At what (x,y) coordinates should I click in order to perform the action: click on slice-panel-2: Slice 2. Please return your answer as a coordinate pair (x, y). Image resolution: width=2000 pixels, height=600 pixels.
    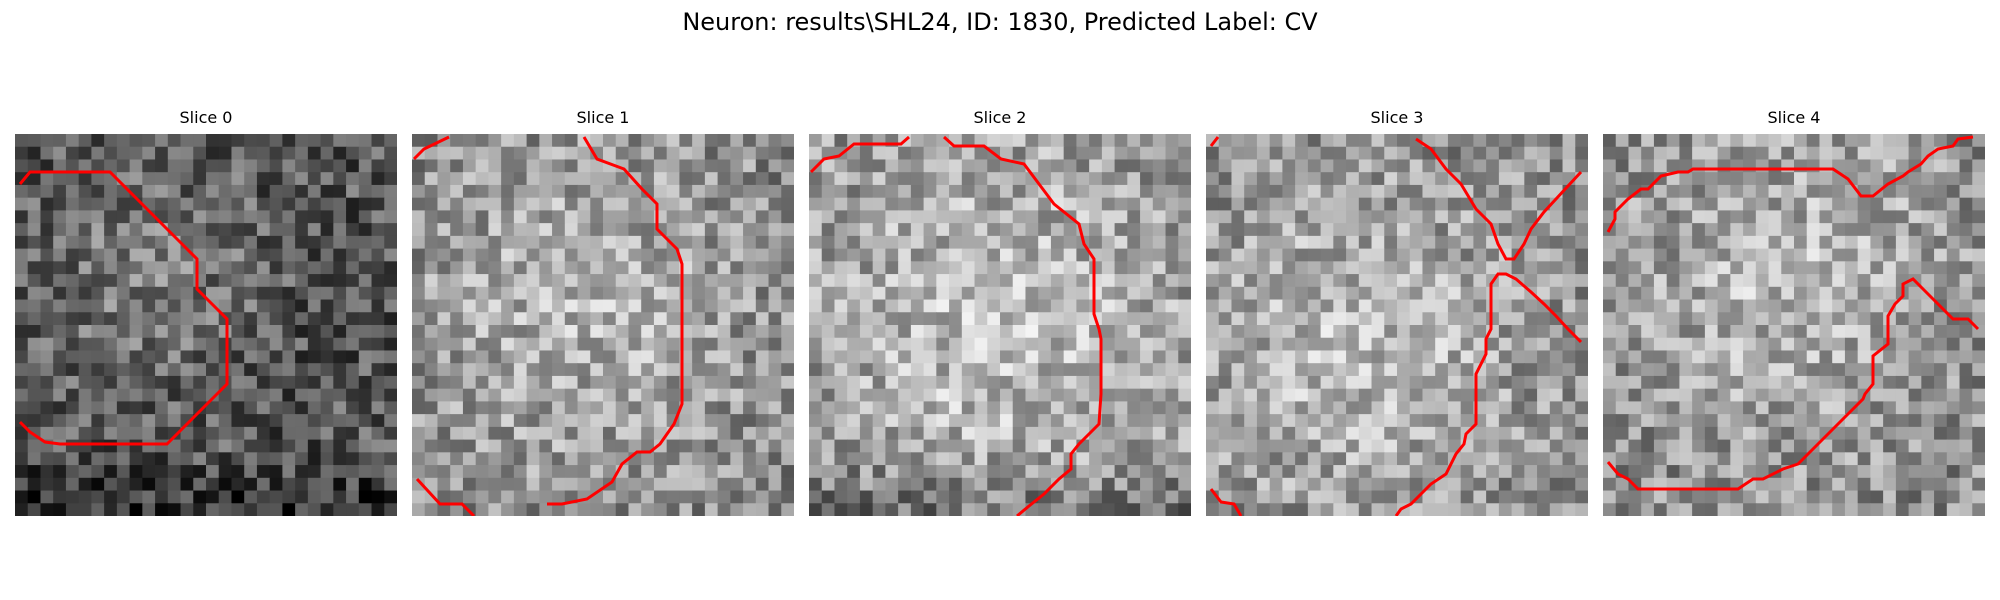
    Looking at the image, I should click on (1000, 312).